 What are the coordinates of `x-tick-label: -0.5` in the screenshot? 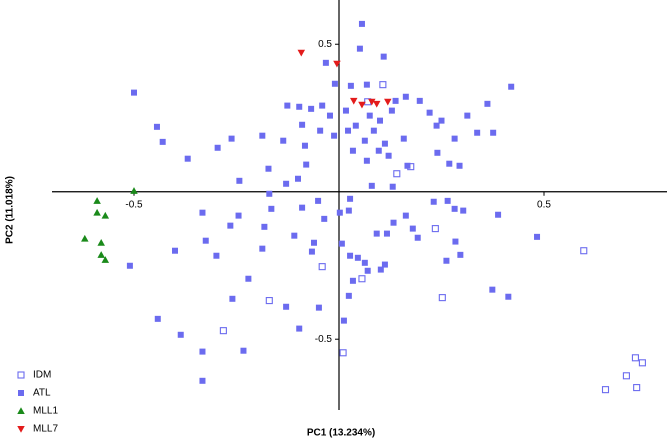 It's located at (134, 204).